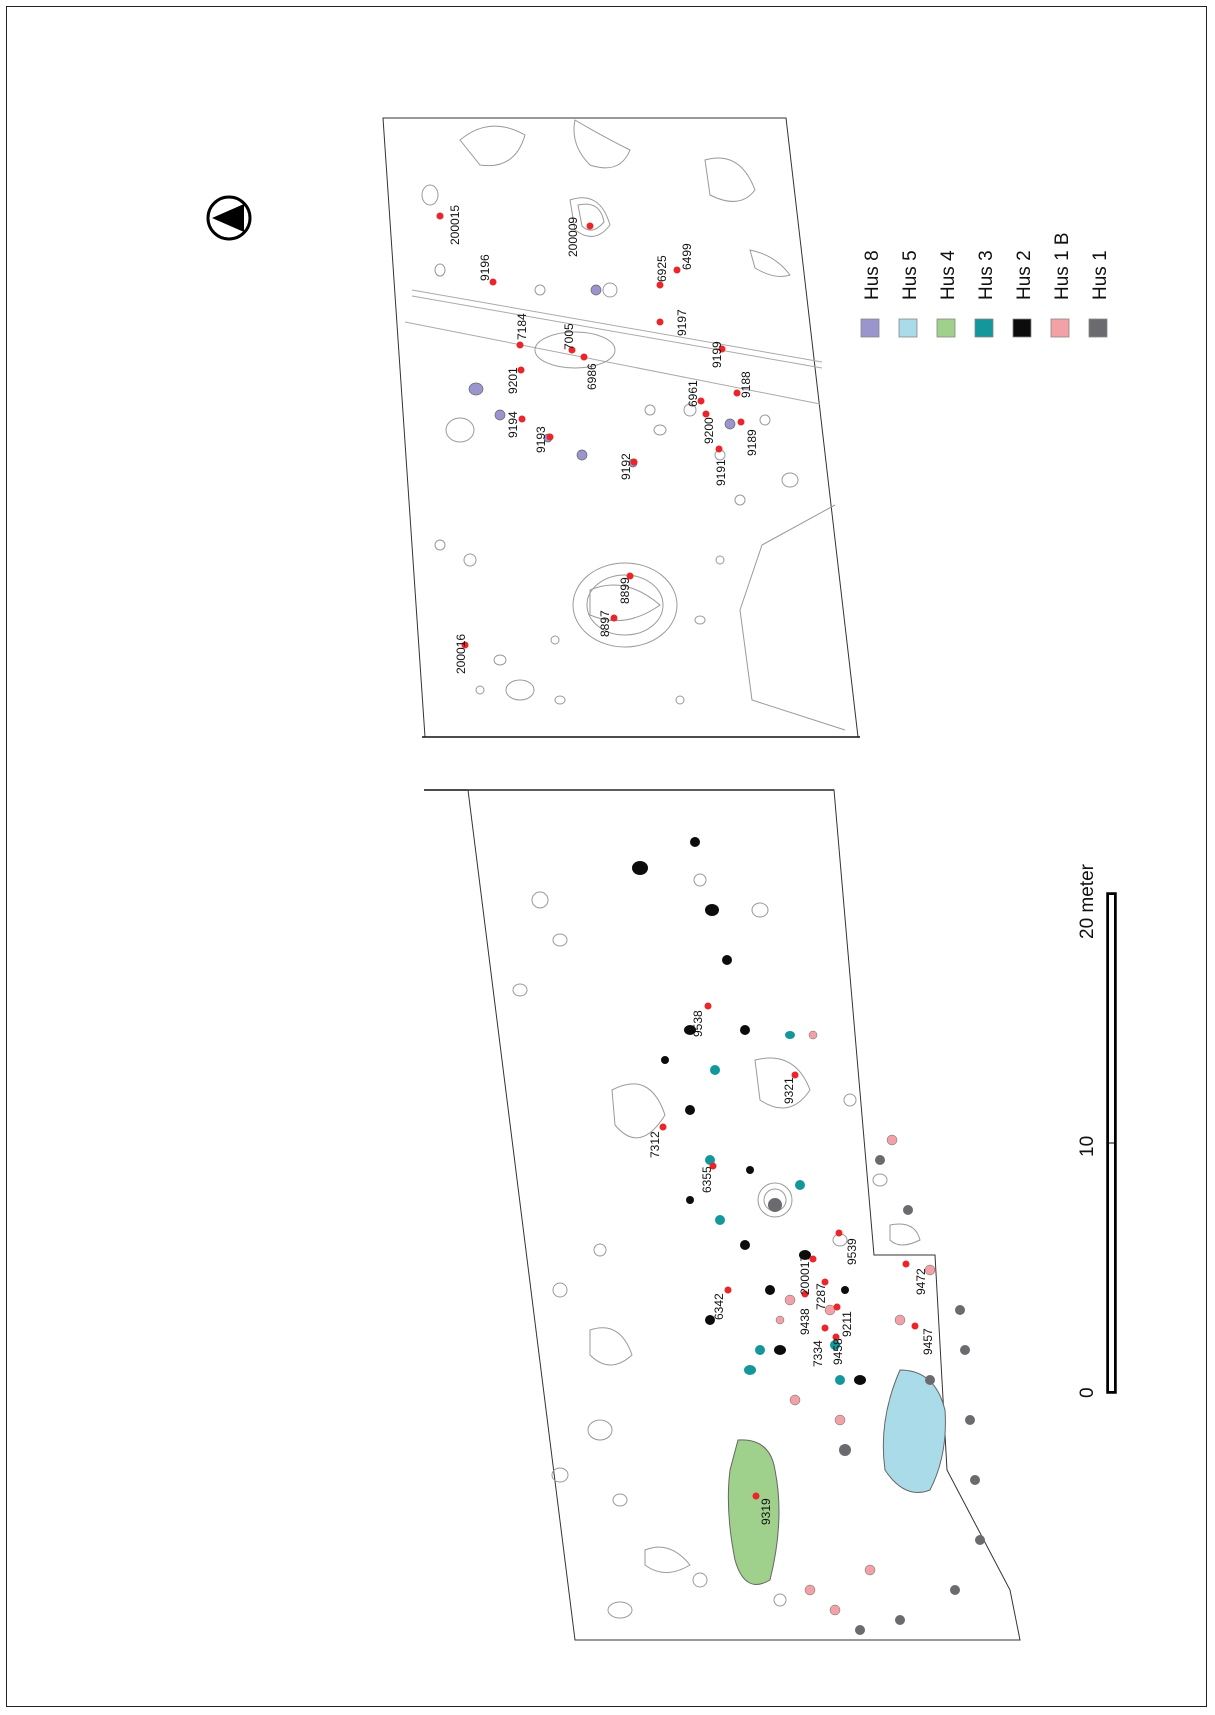 This screenshot has width=1215, height=1715. Describe the element at coordinates (641, 763) in the screenshot. I see `section-break` at that location.